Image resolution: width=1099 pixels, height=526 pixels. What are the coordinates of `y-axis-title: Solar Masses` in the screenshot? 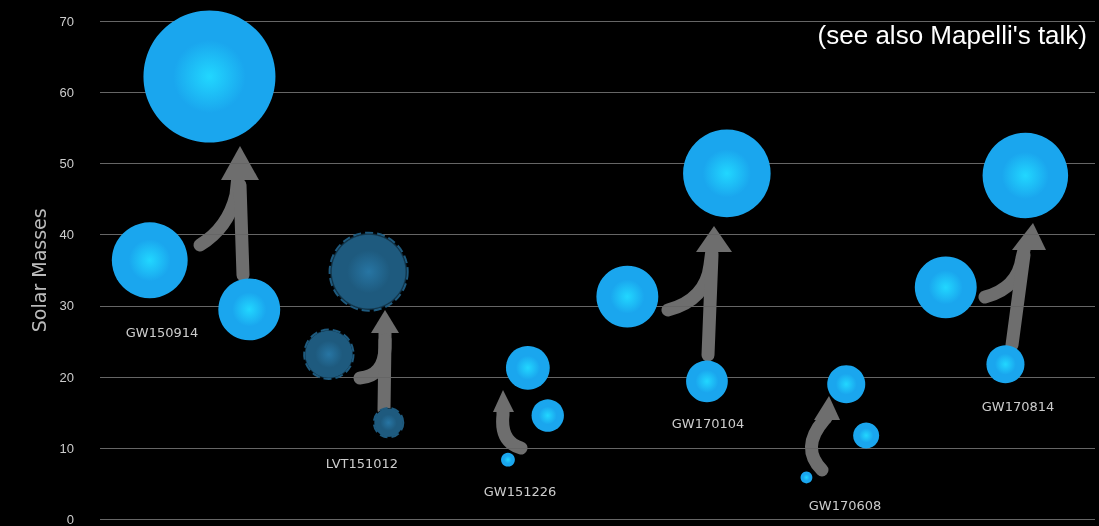 It's located at (39, 270).